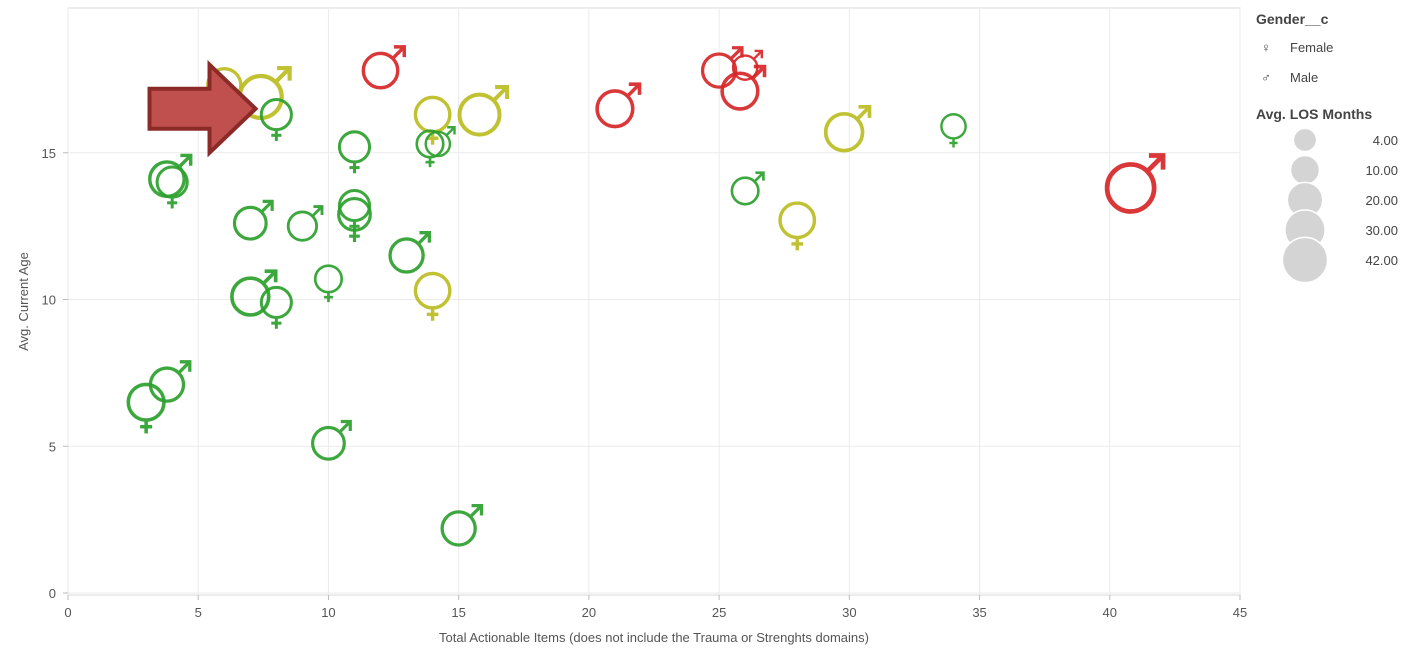 Image resolution: width=1408 pixels, height=649 pixels. What do you see at coordinates (198, 612) in the screenshot?
I see `x-tick-label: 5` at bounding box center [198, 612].